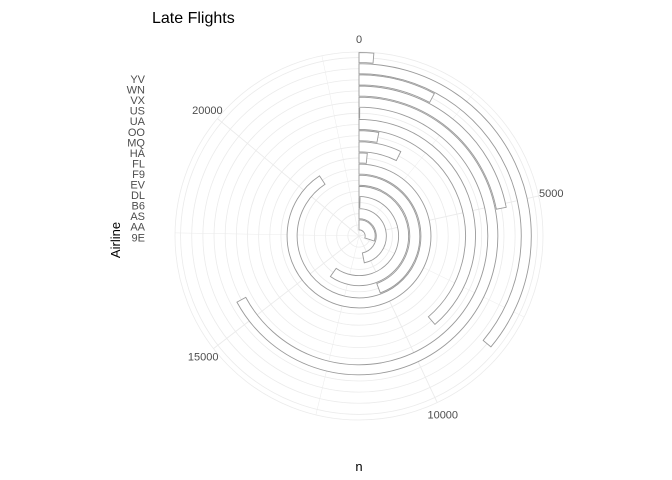  I want to click on bar-ev, so click(359, 236).